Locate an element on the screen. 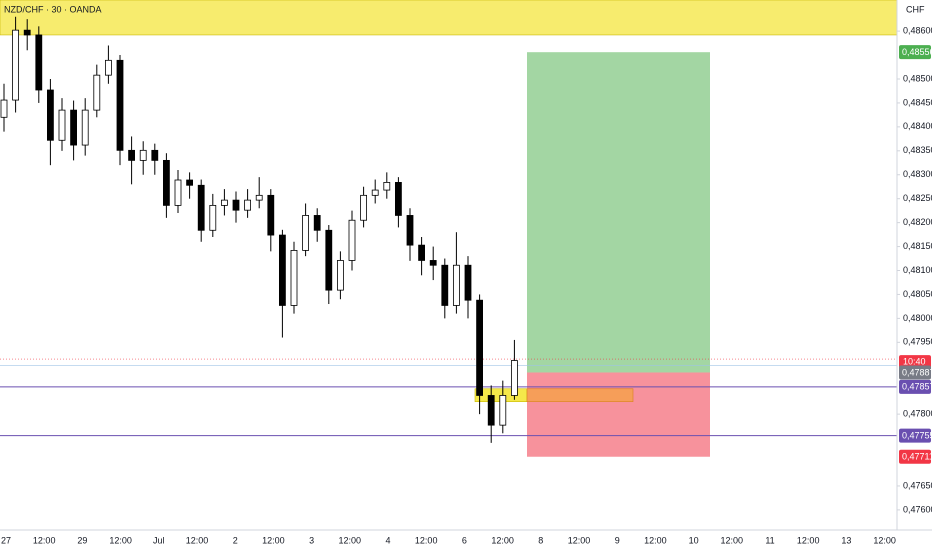 Image resolution: width=932 pixels, height=550 pixels. x-tick-label: 29 is located at coordinates (82, 540).